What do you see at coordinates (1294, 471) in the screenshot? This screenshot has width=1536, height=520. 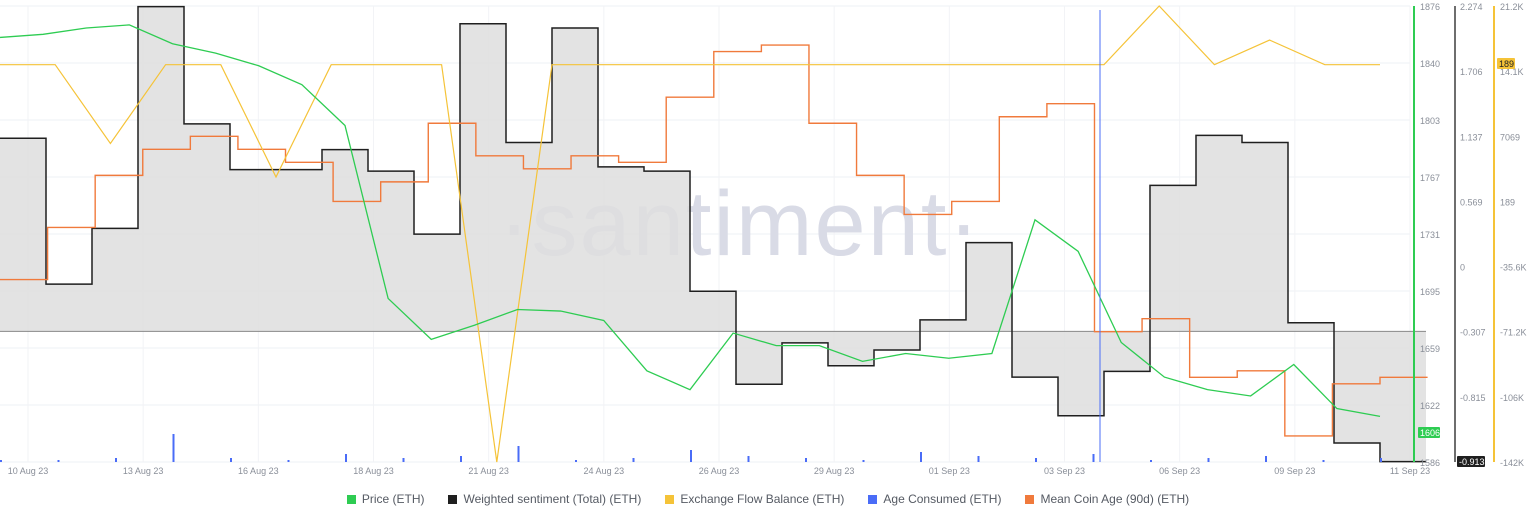 I see `x-tick-label: 09 Sep 23` at bounding box center [1294, 471].